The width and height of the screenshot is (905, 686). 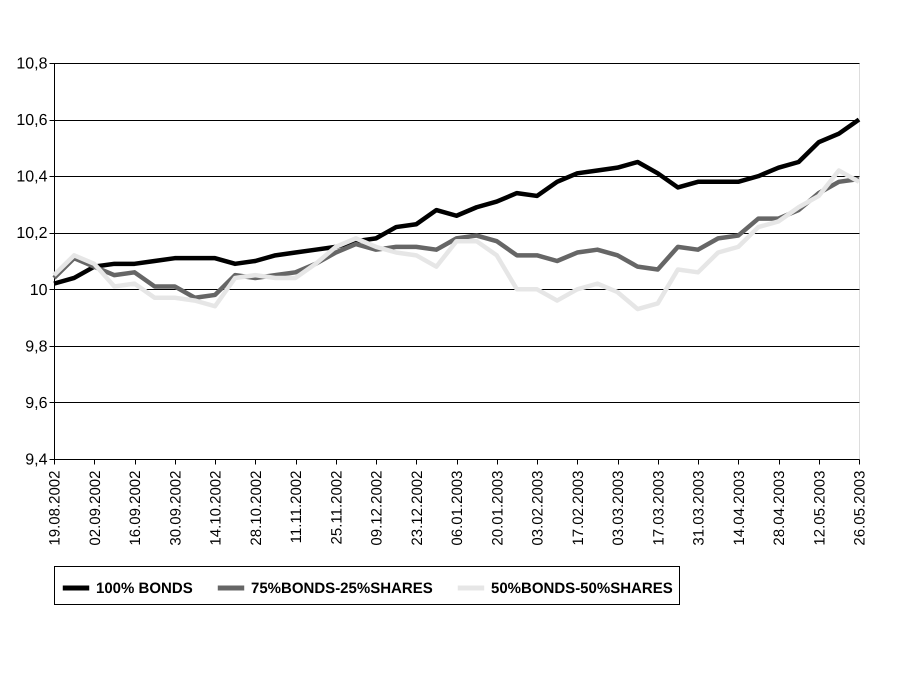 I want to click on x-tick-label: 03.02.2003, so click(x=538, y=508).